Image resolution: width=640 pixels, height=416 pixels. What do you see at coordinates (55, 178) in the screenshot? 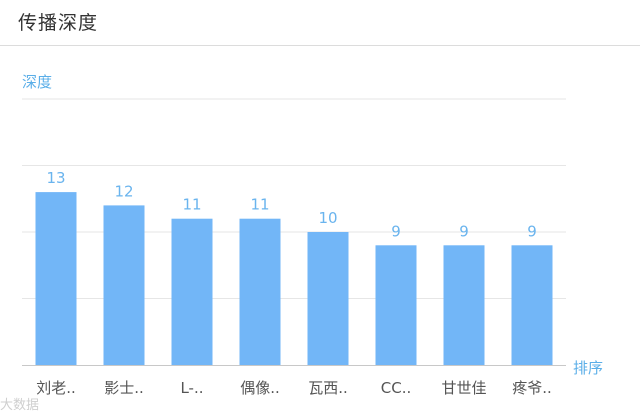
I see `bar-value-label: 13` at bounding box center [55, 178].